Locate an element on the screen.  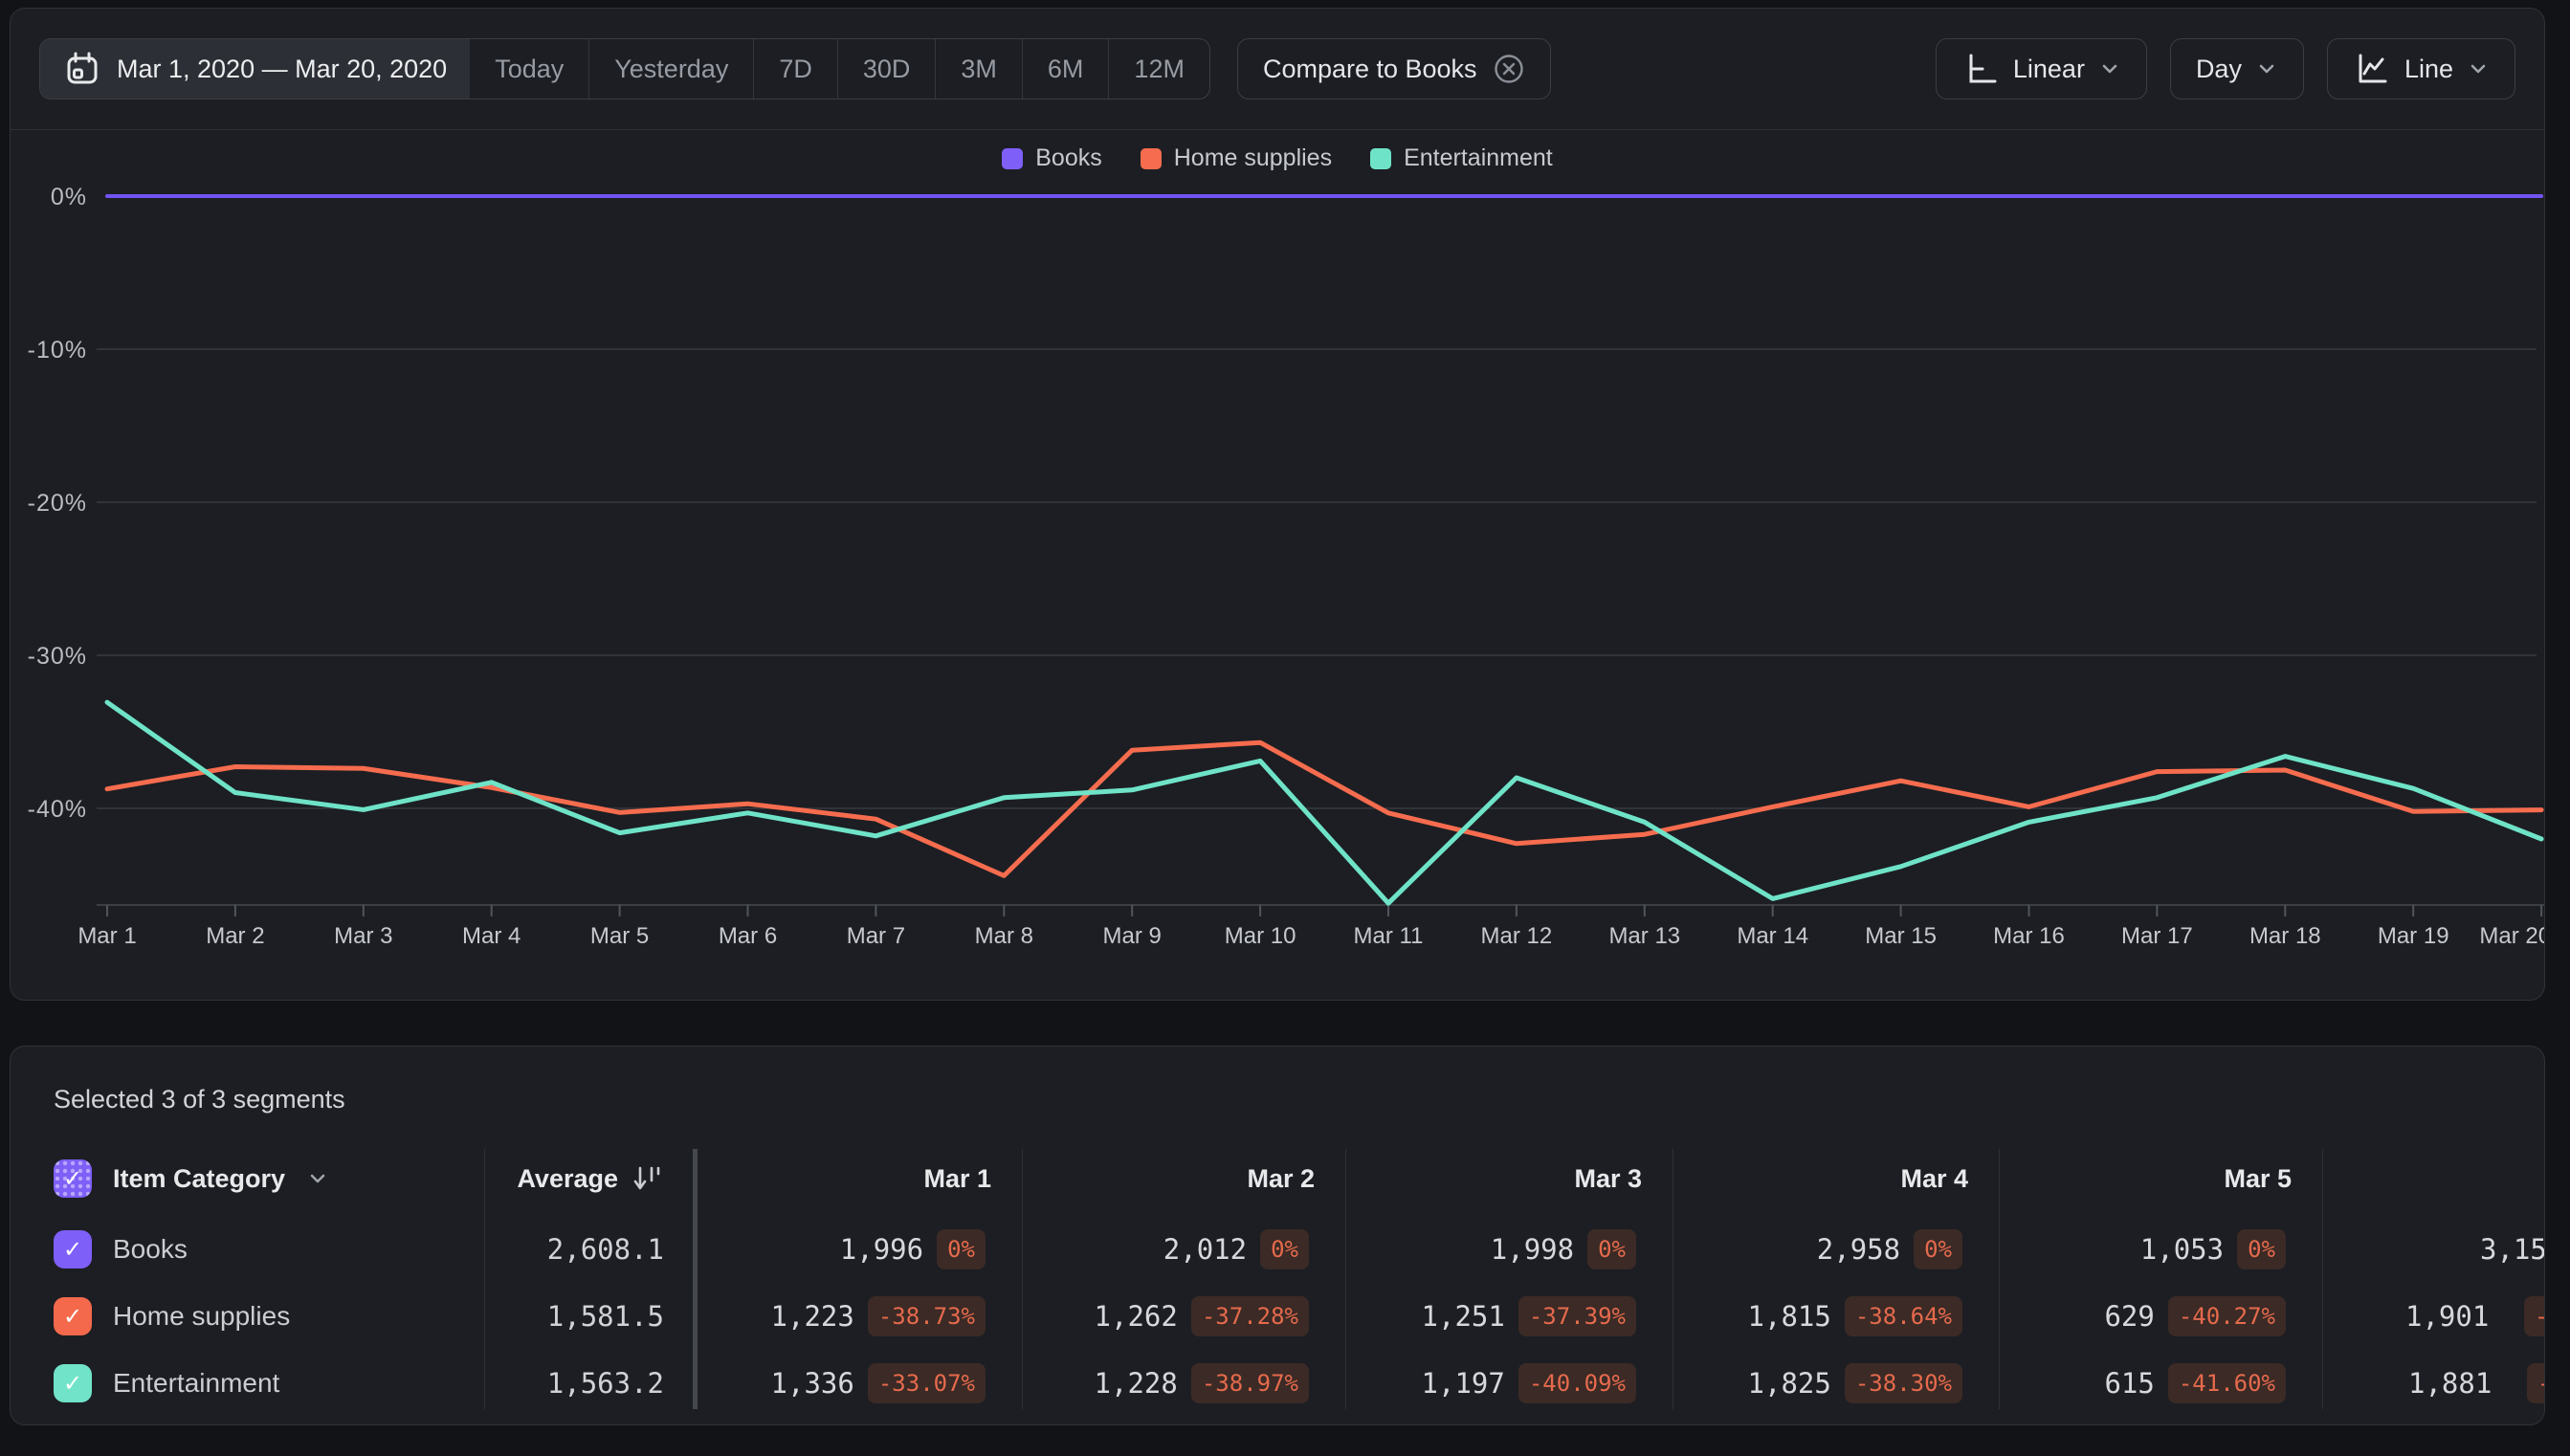
compare-to-books-button: Compare to Books is located at coordinates (1393, 69).